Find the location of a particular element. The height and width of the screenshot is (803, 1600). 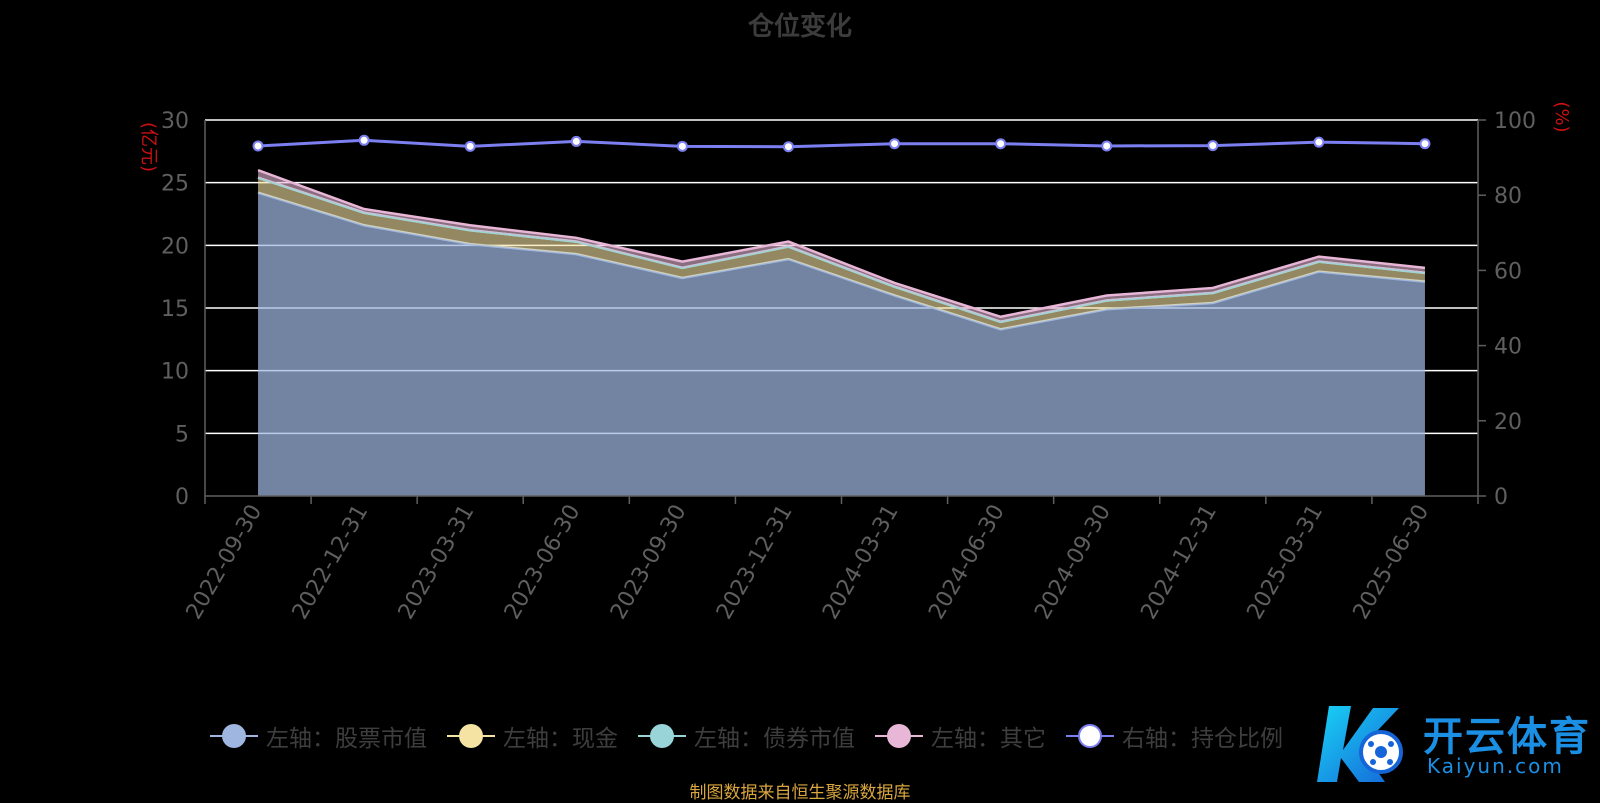

right-tick-label-4: 80 is located at coordinates (1508, 196).